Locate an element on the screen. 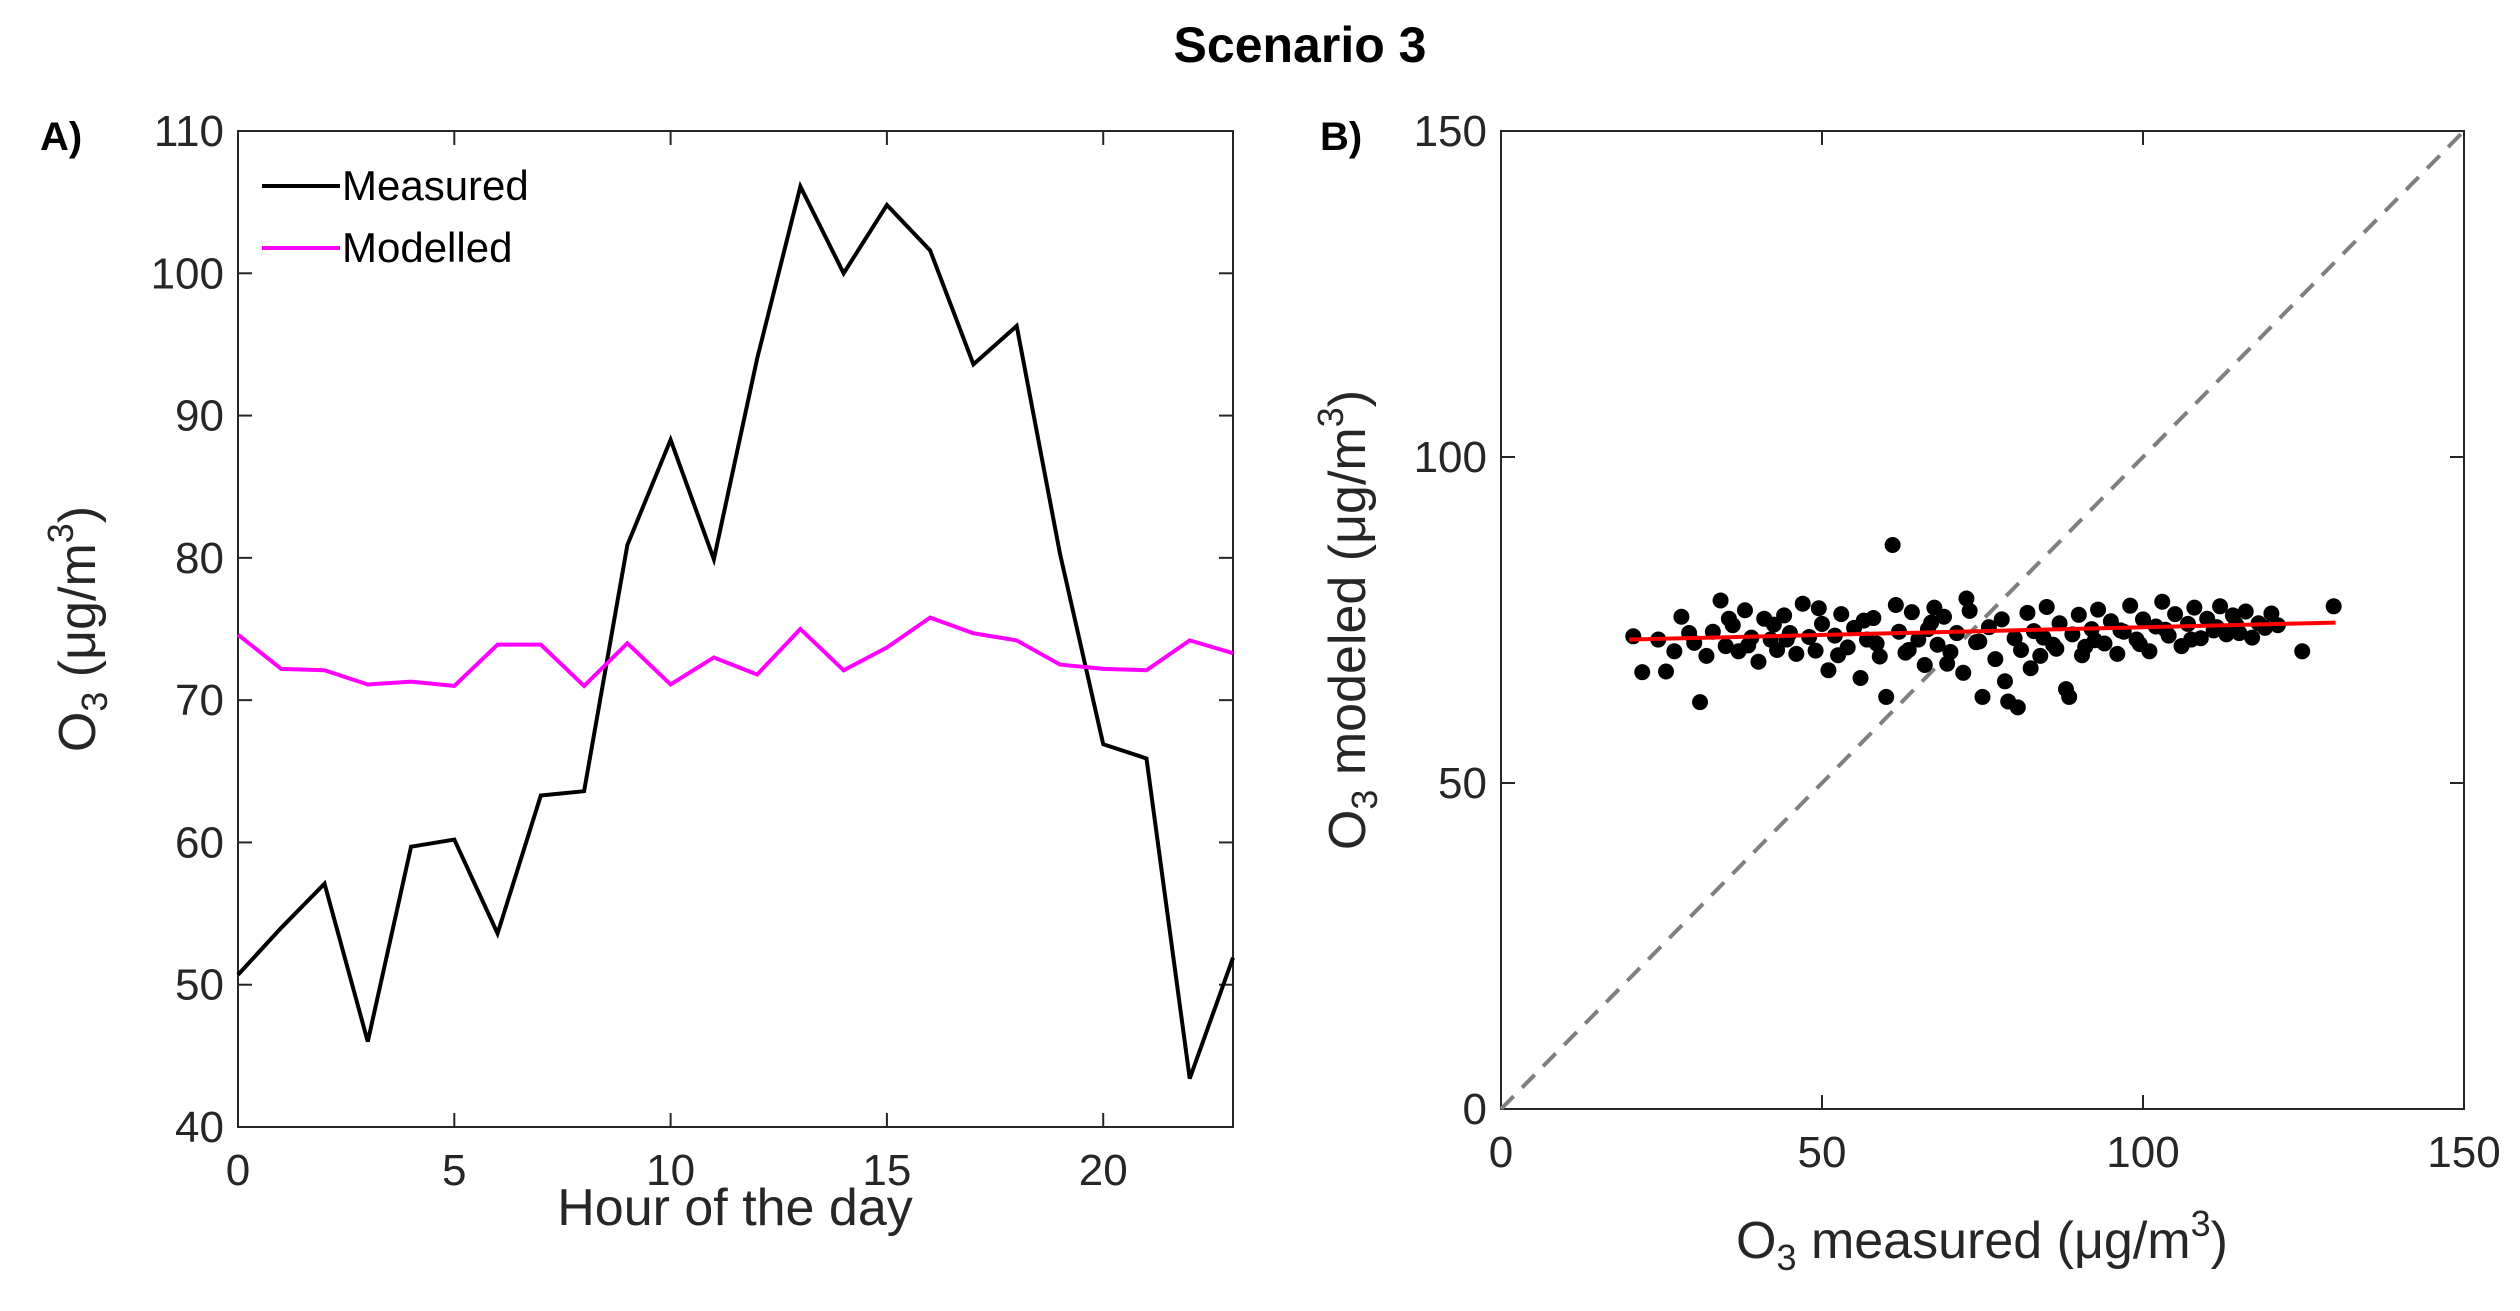  panel-b-xlabel: O3 measured (μg/m3) is located at coordinates (1982, 1240).